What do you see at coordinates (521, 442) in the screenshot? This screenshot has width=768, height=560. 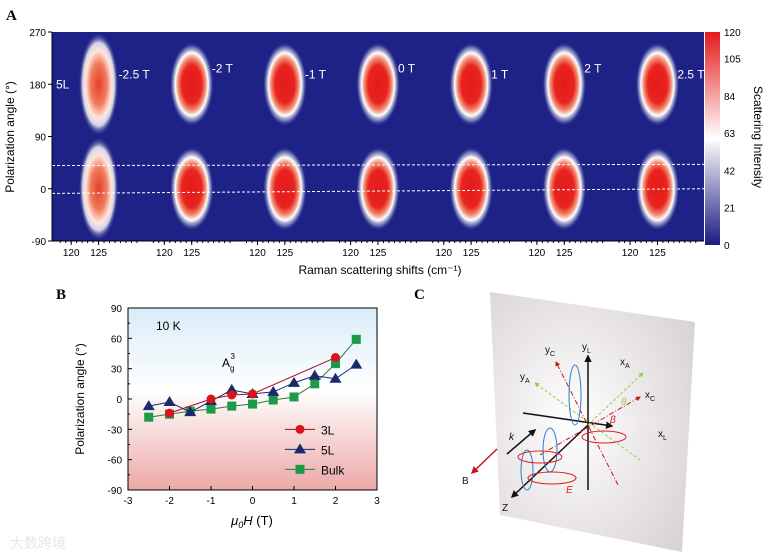 I see `k-vector` at bounding box center [521, 442].